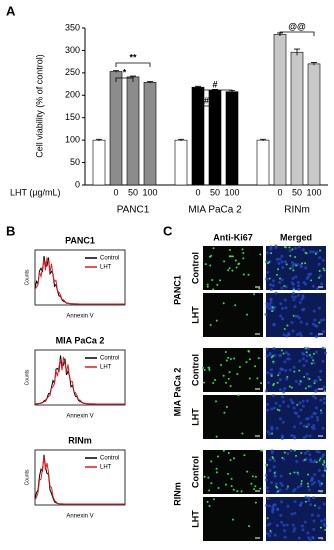  What do you see at coordinates (77, 184) in the screenshot?
I see `y-tick-label: 0` at bounding box center [77, 184].